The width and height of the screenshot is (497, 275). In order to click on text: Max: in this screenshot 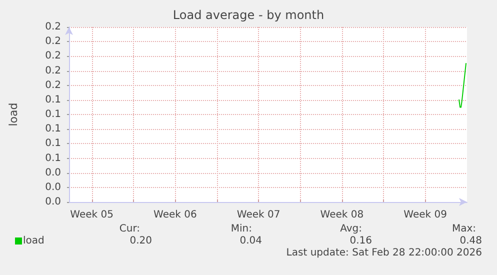, I will do `click(464, 229)`.